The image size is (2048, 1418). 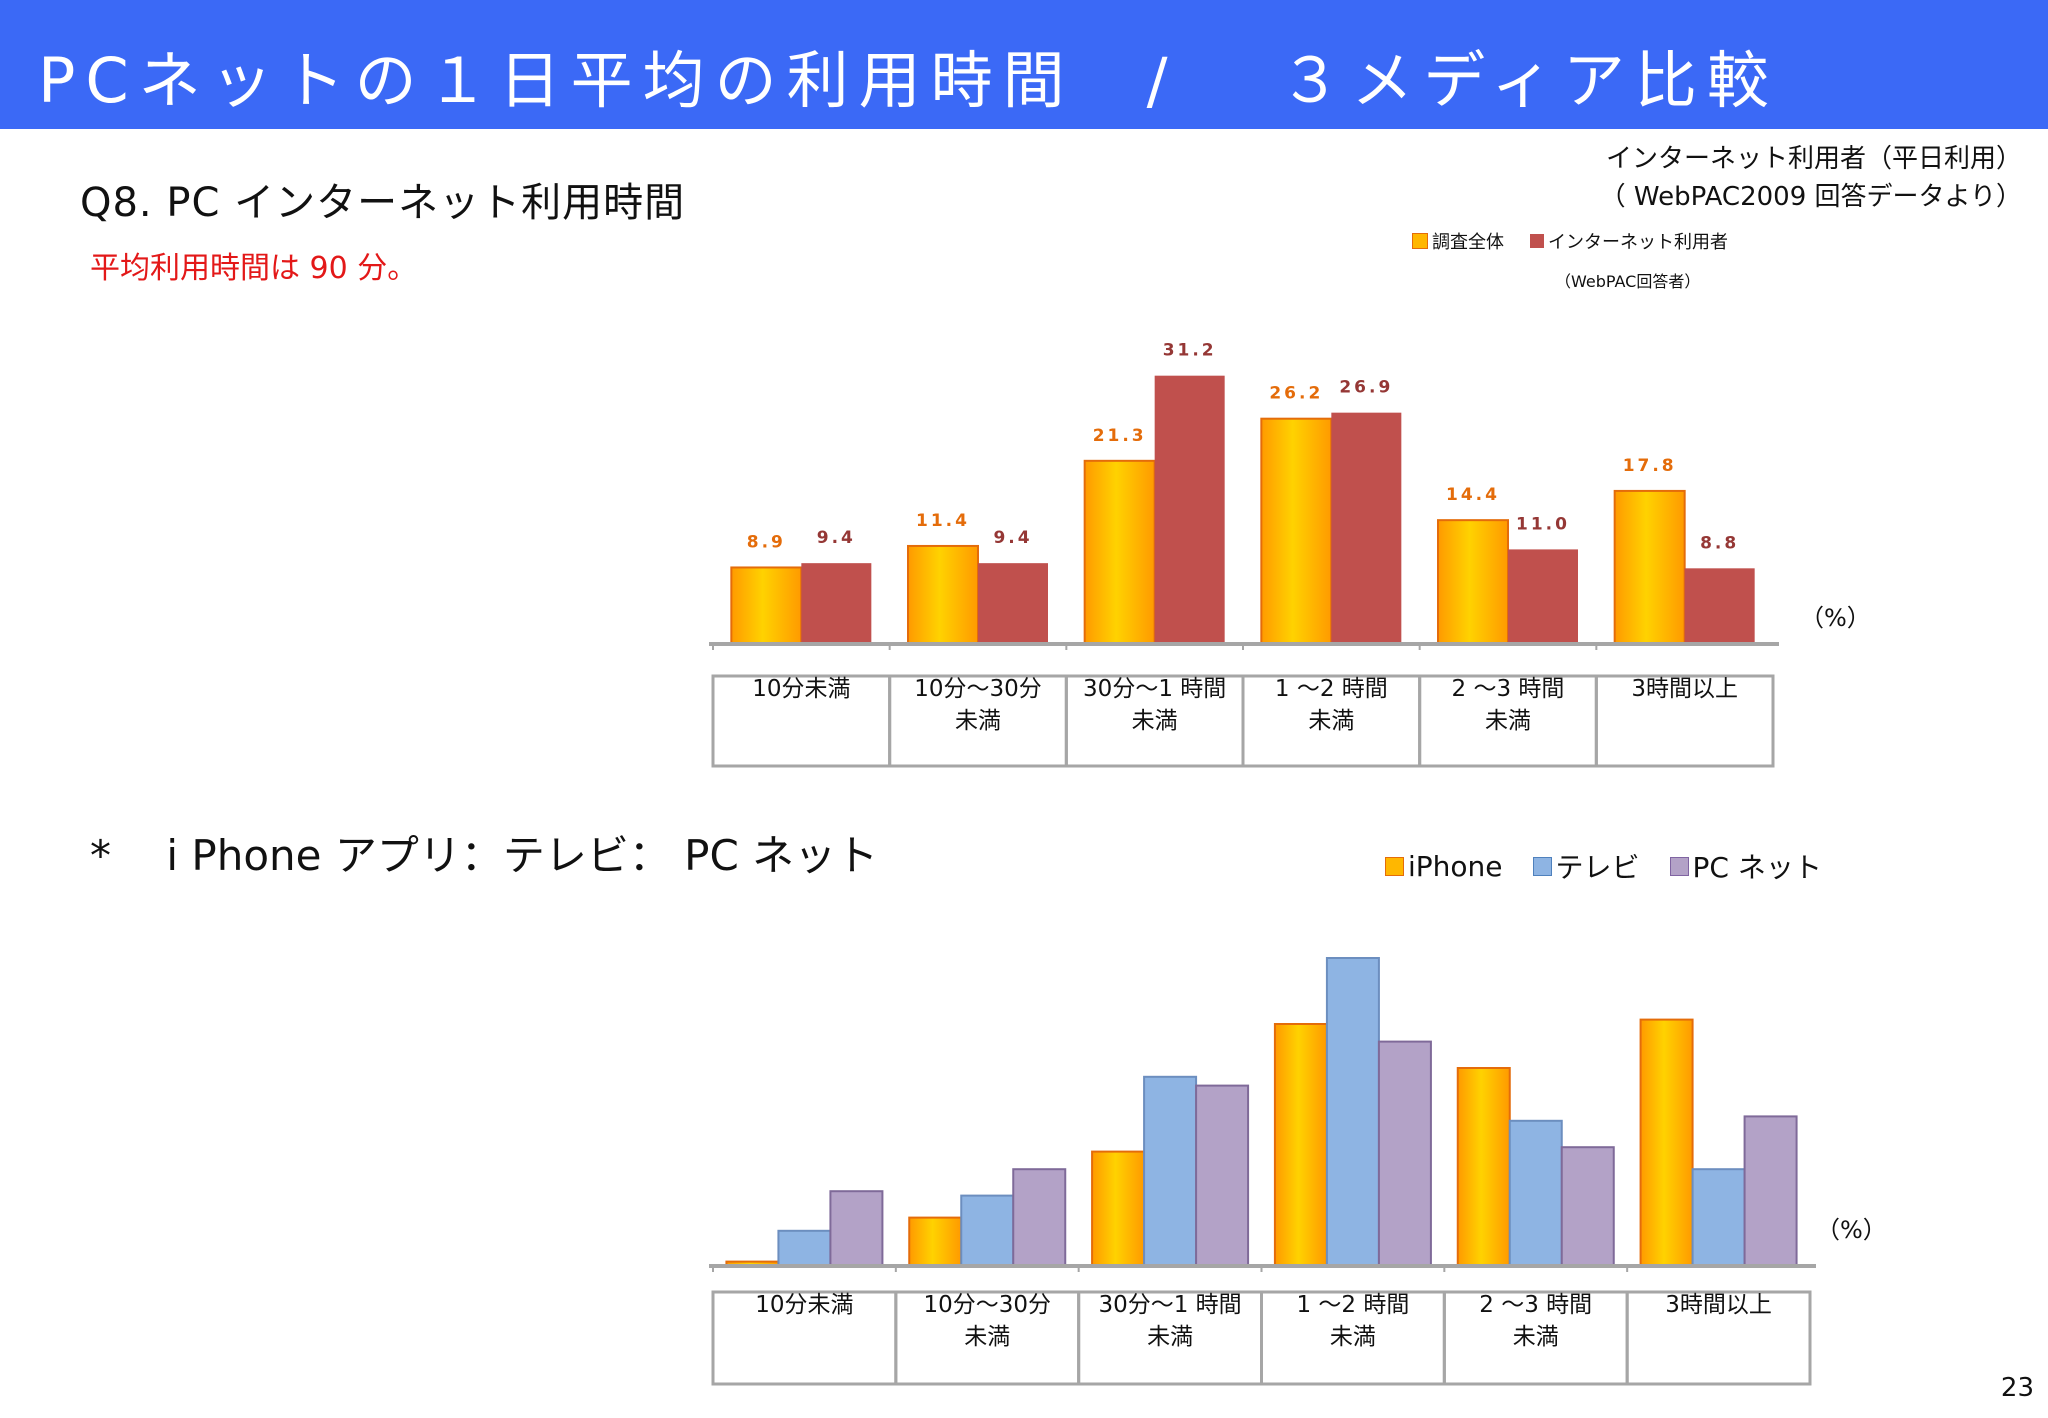 What do you see at coordinates (484, 855) in the screenshot?
I see `comparison-title: * i Phone アプリ：テレビ： PC ネット` at bounding box center [484, 855].